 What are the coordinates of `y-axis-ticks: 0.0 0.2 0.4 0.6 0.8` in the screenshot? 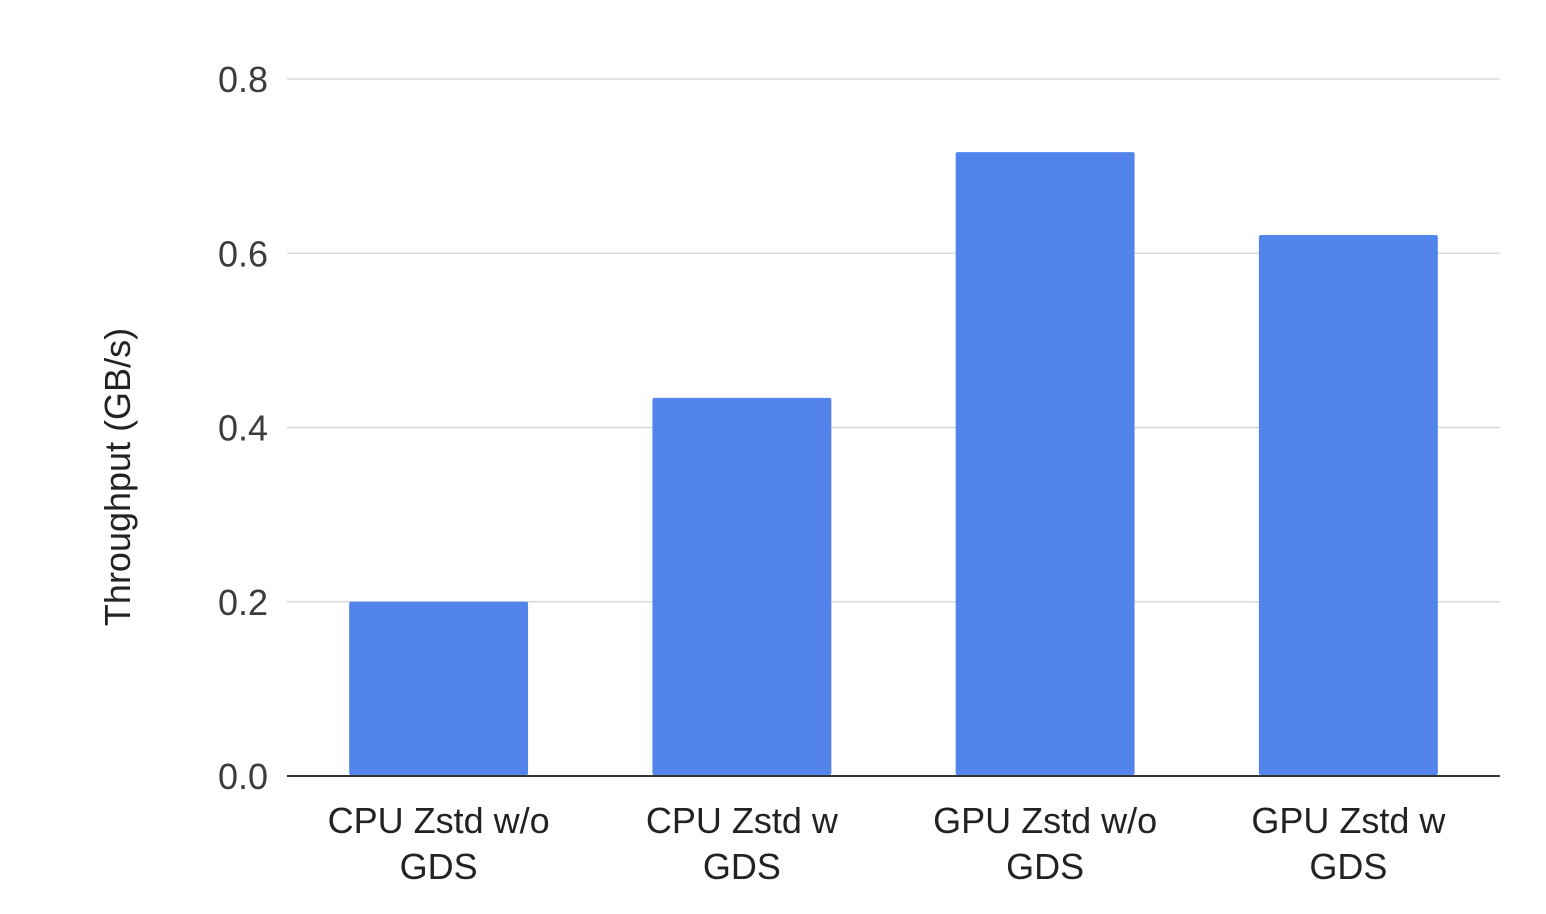 It's located at (243, 428).